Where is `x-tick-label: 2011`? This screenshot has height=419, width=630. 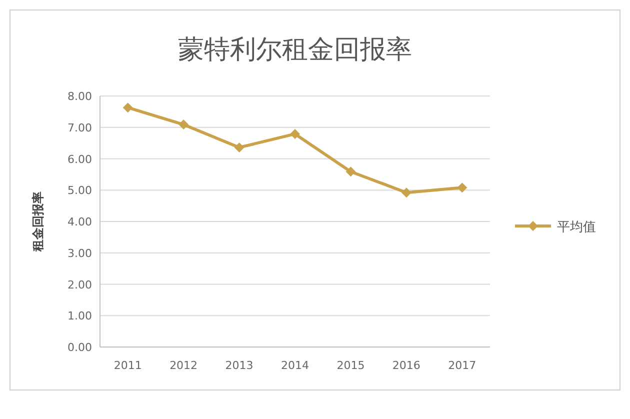
x-tick-label: 2011 is located at coordinates (128, 365).